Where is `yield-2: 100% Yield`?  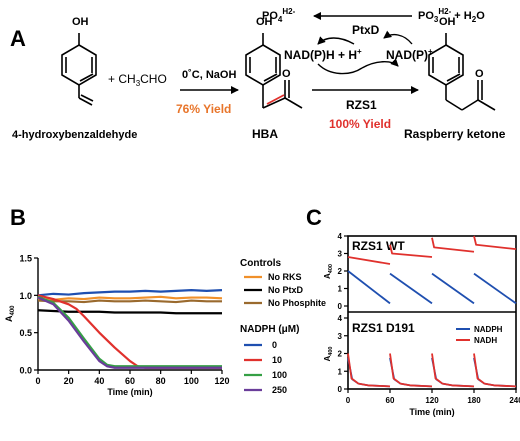 yield-2: 100% Yield is located at coordinates (360, 124).